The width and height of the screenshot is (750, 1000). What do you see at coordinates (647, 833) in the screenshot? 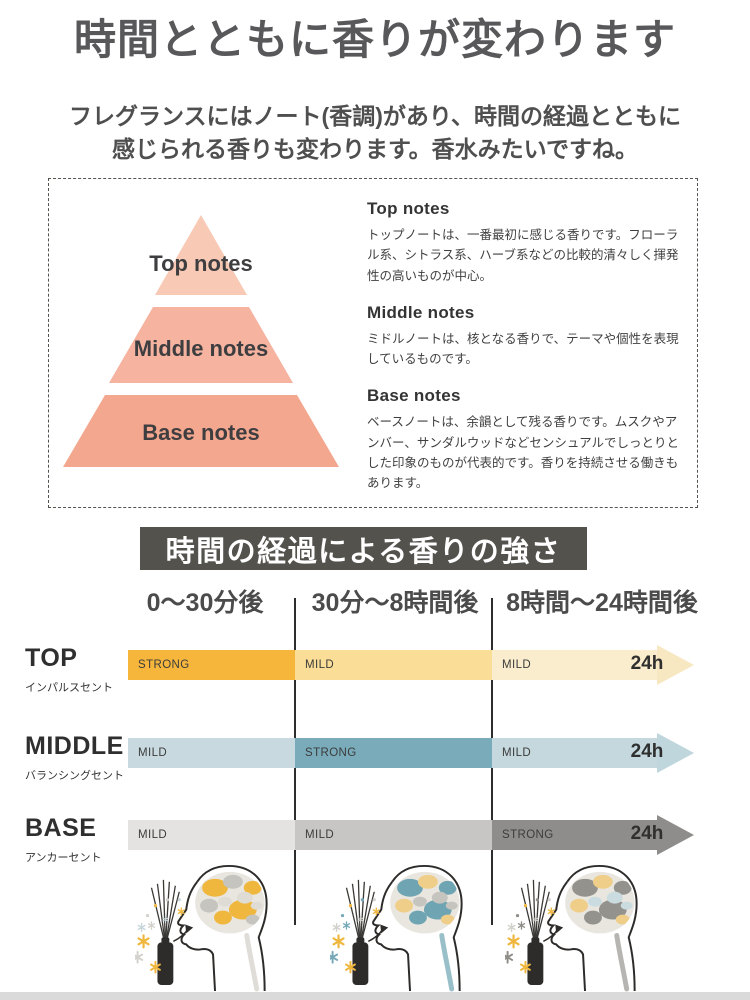
I see `base-row-24h-label: 24h` at bounding box center [647, 833].